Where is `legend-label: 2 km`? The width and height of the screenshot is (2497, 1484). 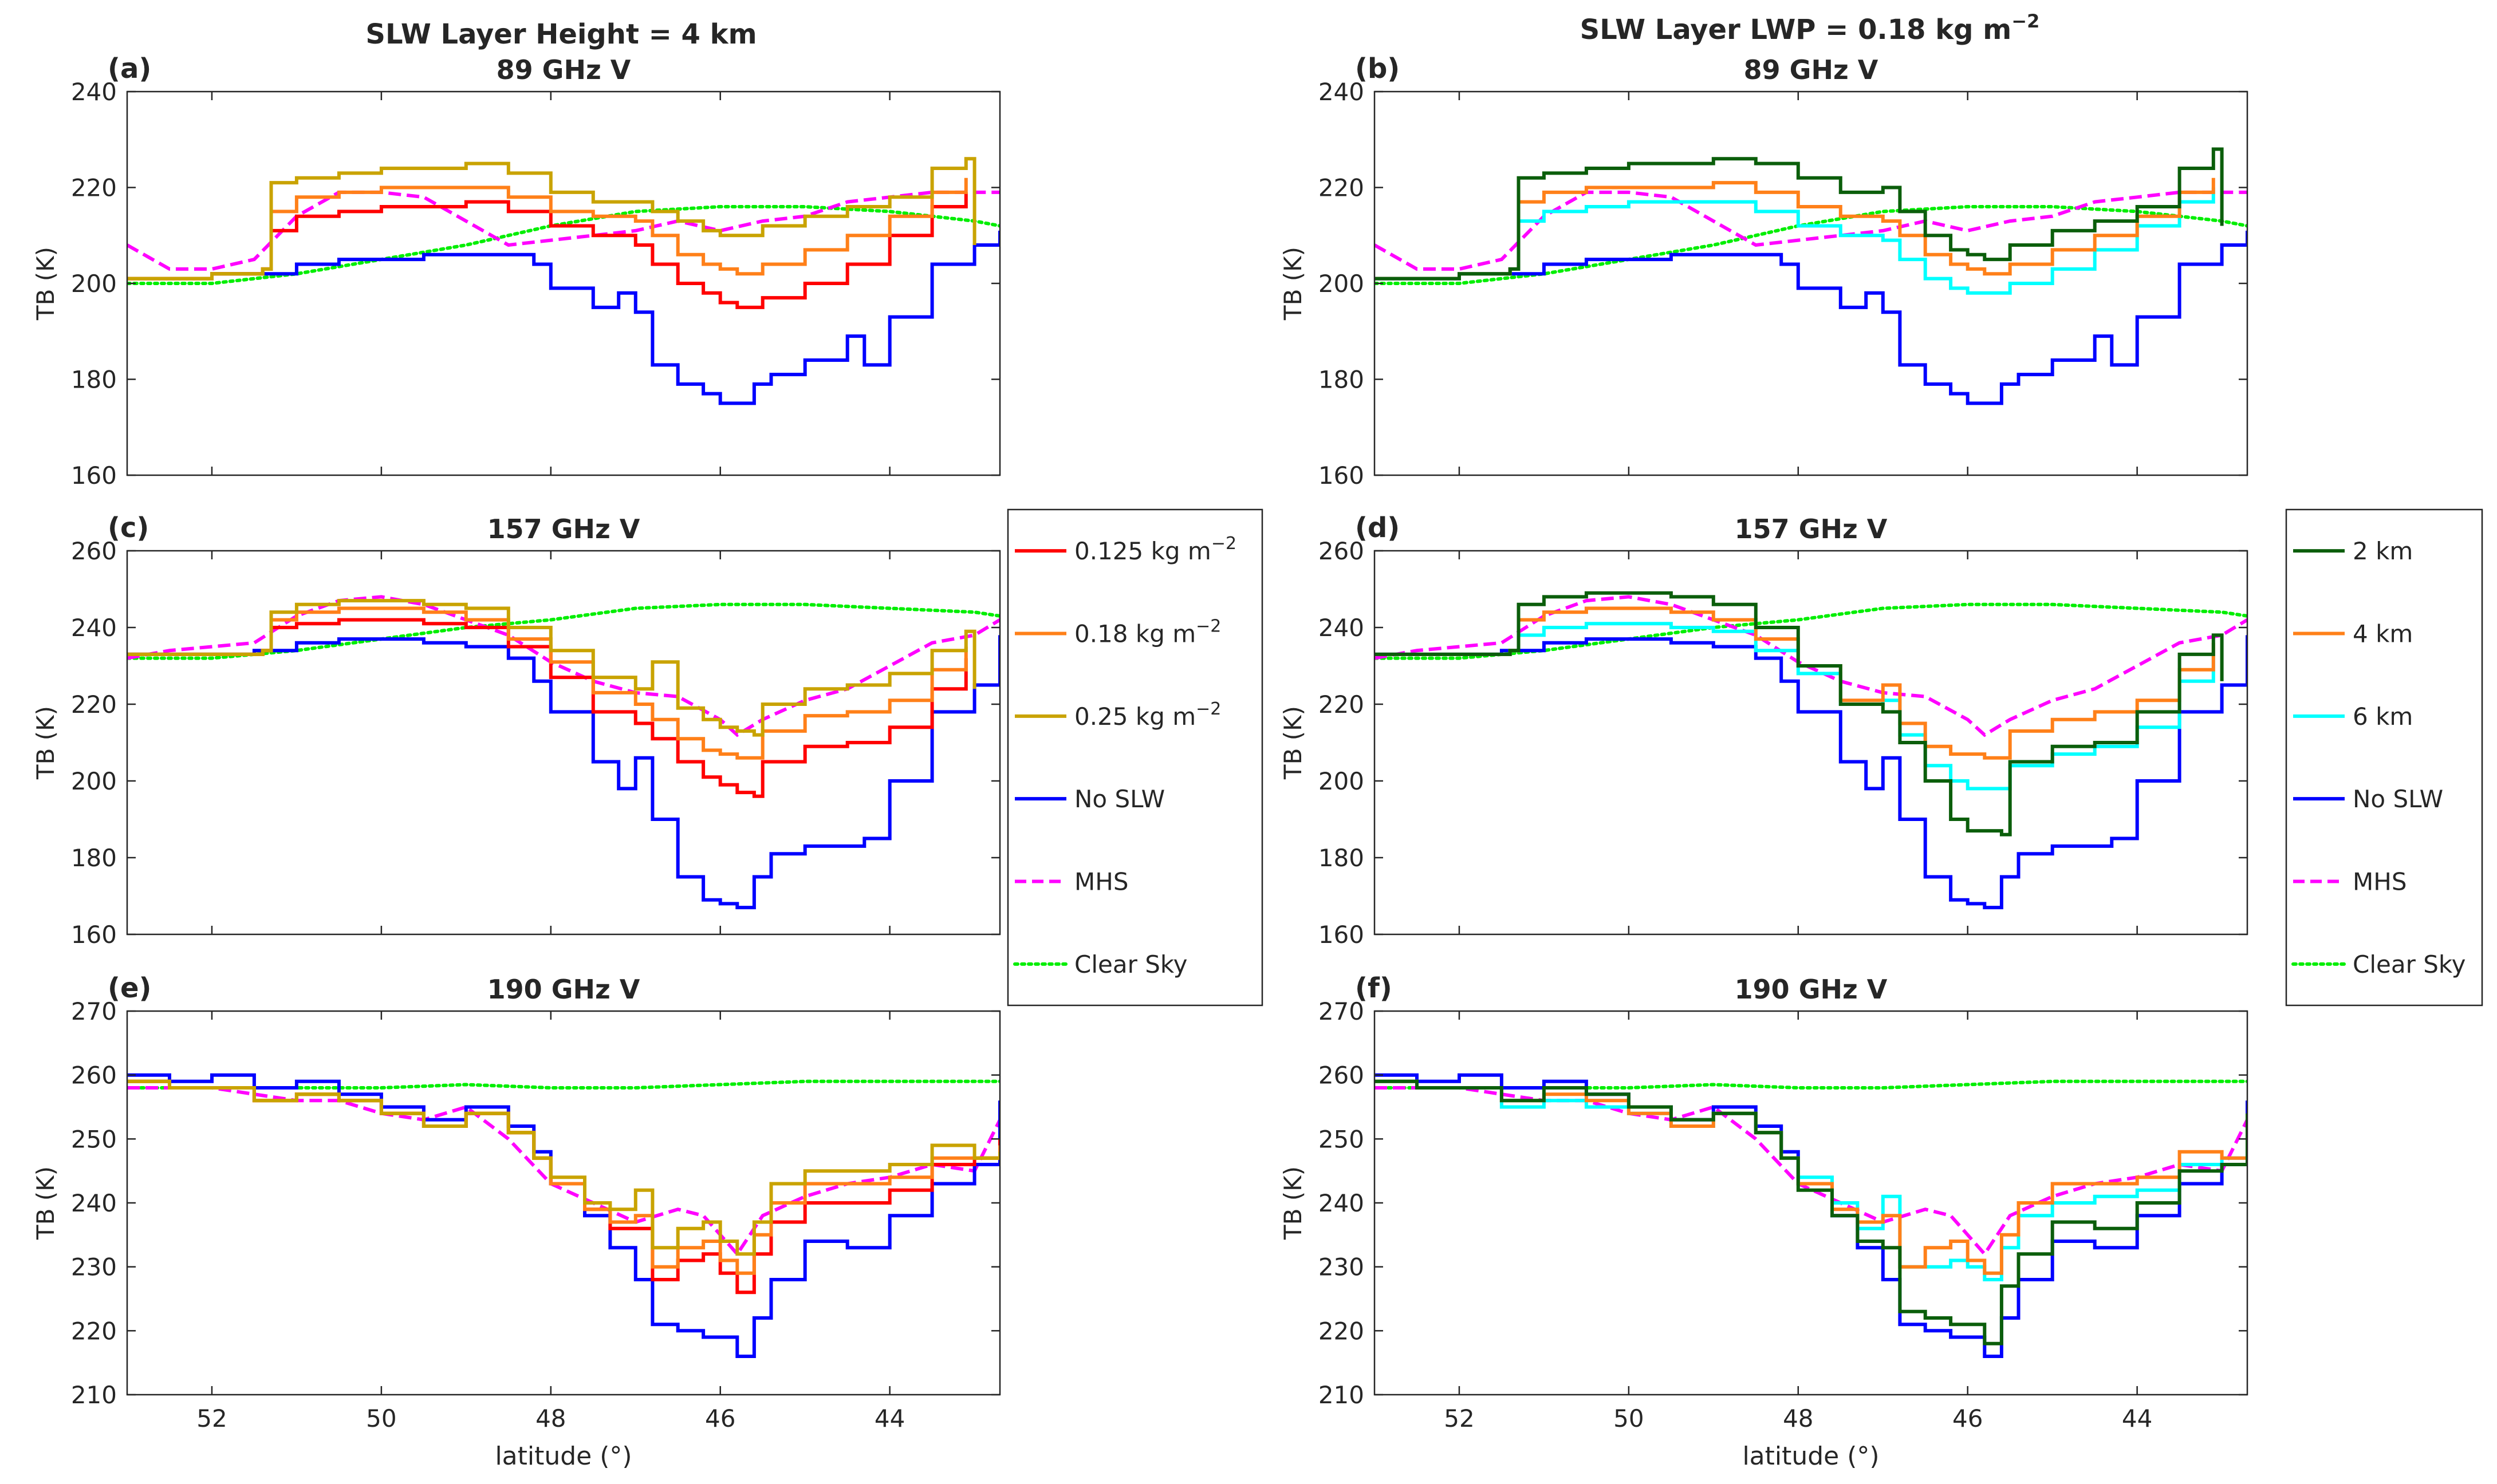
legend-label: 2 km is located at coordinates (2383, 551).